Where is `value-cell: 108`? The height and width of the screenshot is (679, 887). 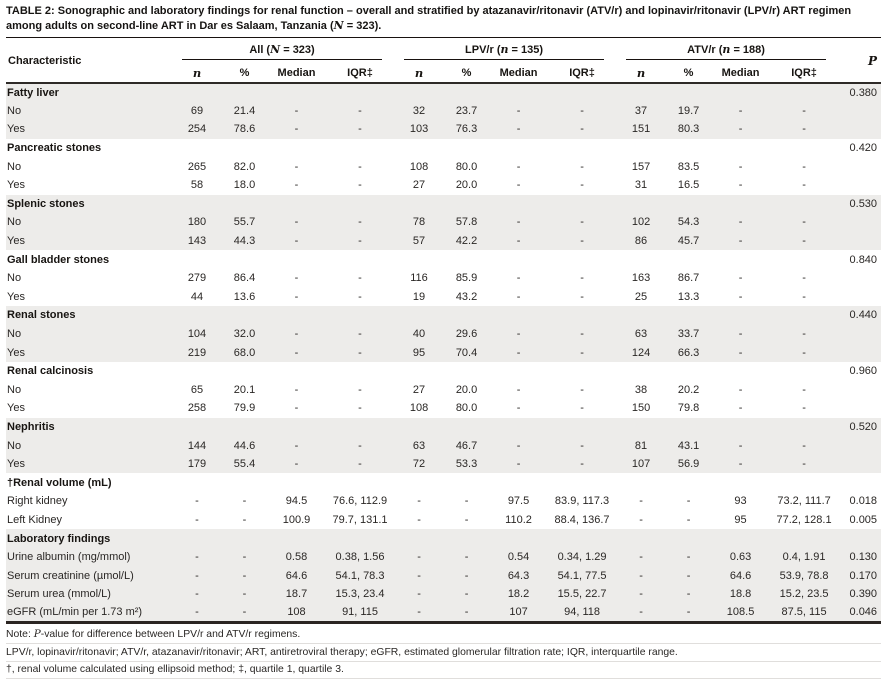
value-cell: 108 is located at coordinates (296, 612).